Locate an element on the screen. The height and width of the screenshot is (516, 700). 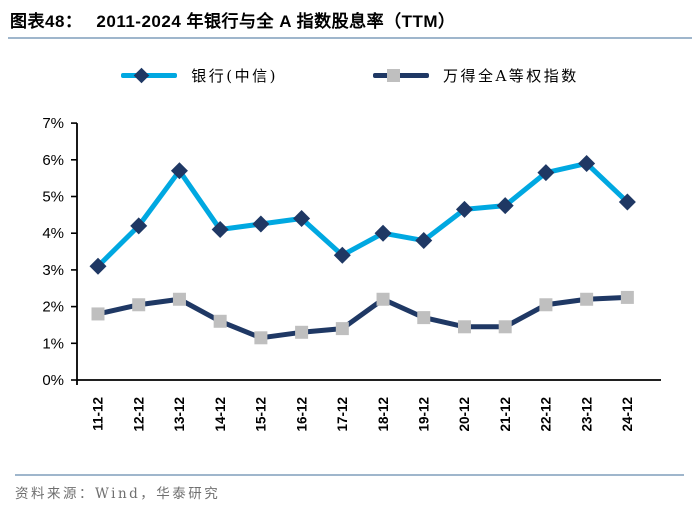
legend-item: 万得全A等权指数 is located at coordinates (475, 75).